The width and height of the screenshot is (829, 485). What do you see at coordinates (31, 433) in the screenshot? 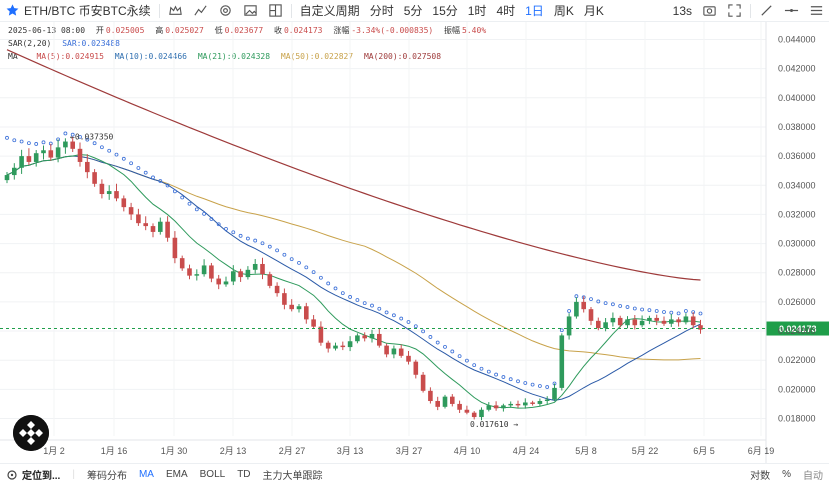
I see `brand-logo` at bounding box center [31, 433].